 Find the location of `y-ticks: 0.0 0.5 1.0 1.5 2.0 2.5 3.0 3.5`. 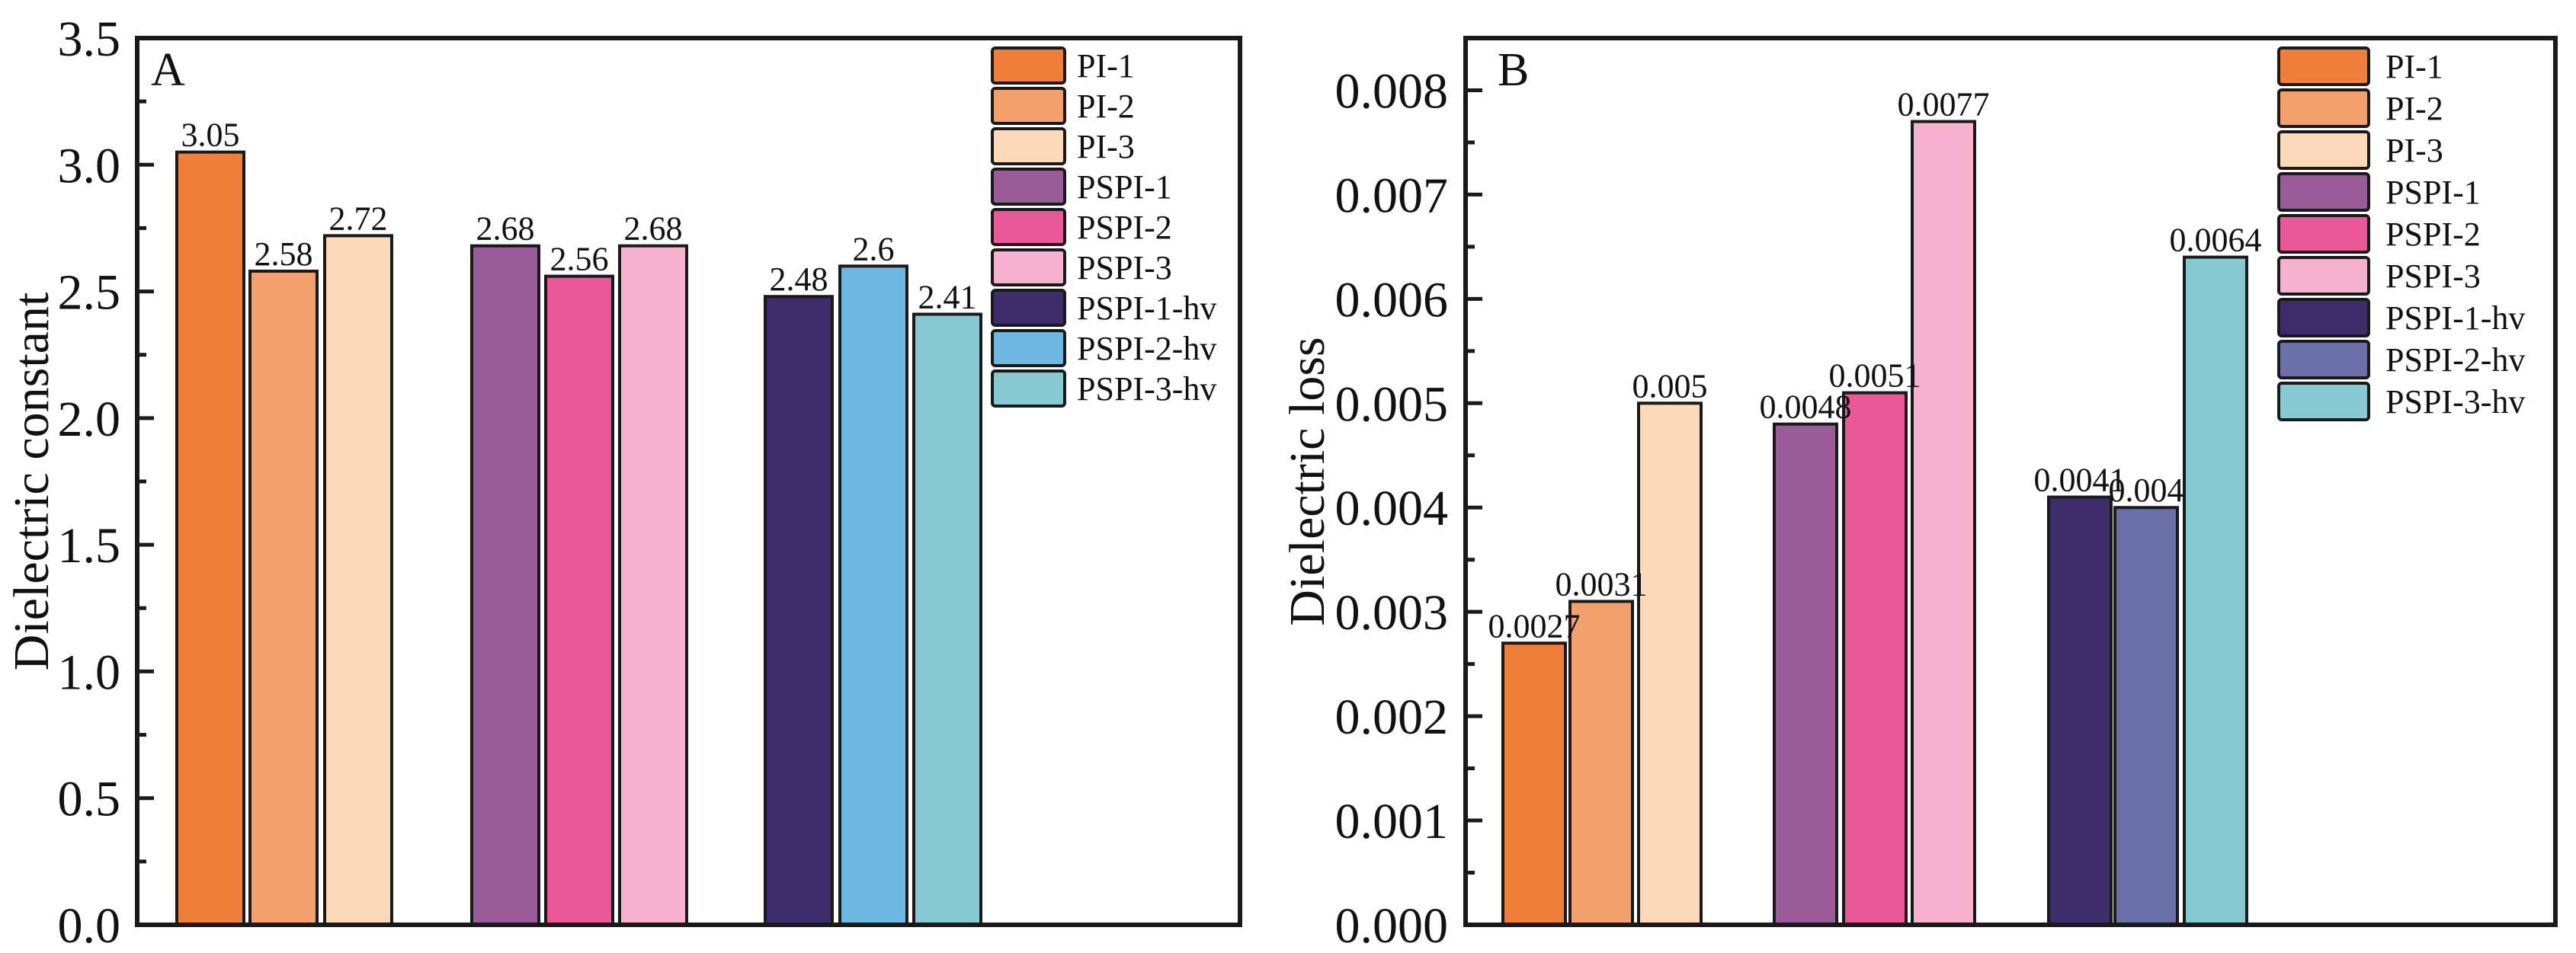

y-ticks: 0.0 0.5 1.0 1.5 2.0 2.5 3.0 3.5 is located at coordinates (106, 482).